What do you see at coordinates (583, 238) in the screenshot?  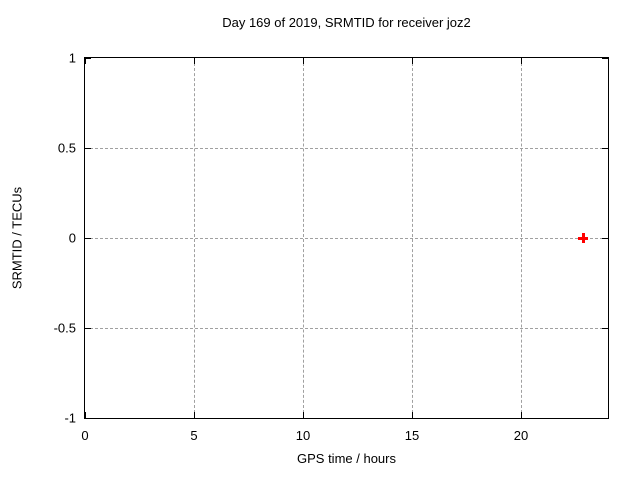 I see `marker-v-bar` at bounding box center [583, 238].